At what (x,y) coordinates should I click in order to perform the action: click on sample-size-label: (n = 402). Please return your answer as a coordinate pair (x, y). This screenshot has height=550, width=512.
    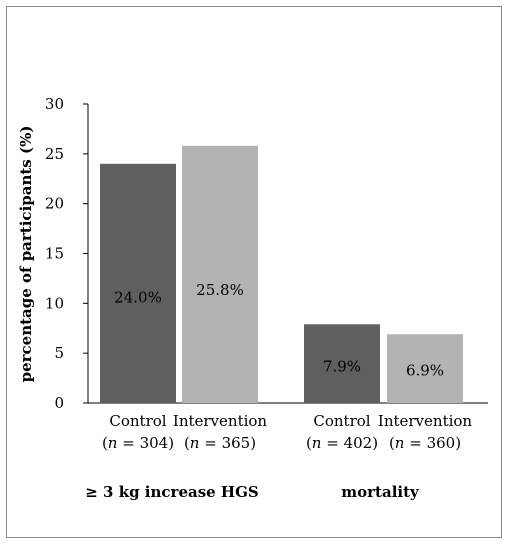
    Looking at the image, I should click on (342, 443).